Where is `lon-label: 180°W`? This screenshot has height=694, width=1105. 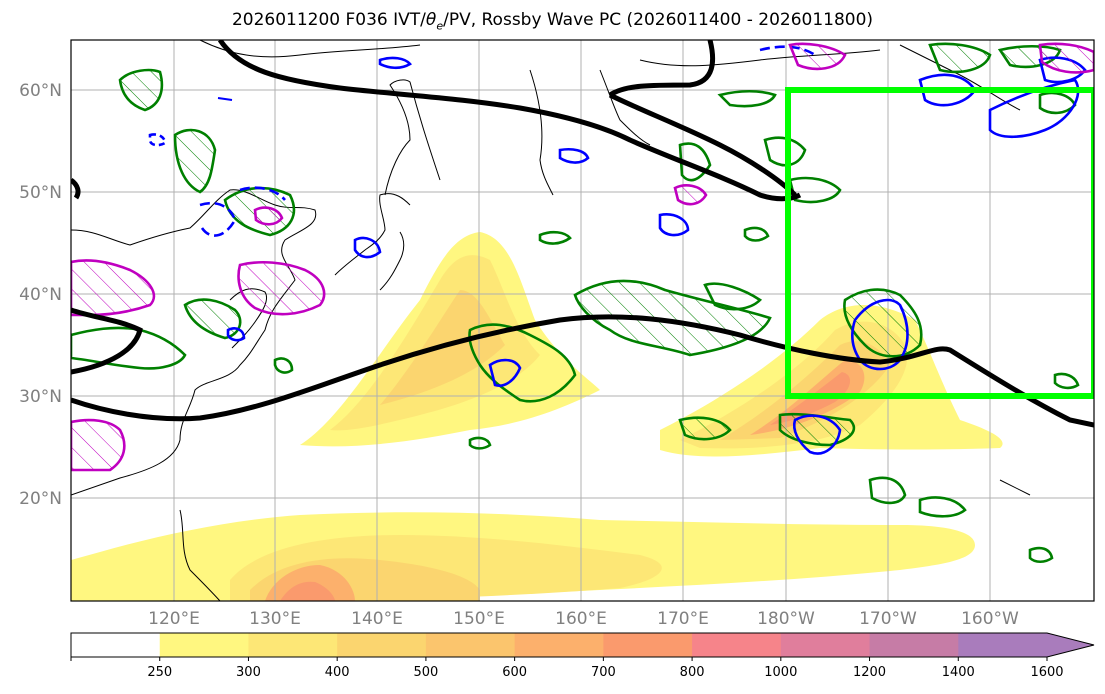
lon-label: 180°W is located at coordinates (786, 619).